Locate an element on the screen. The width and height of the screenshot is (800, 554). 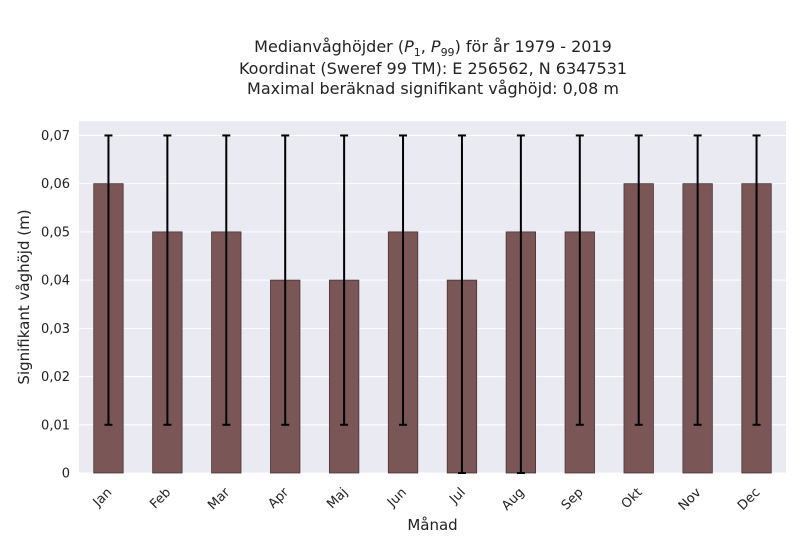
x-tick-label: Feb is located at coordinates (160, 498).